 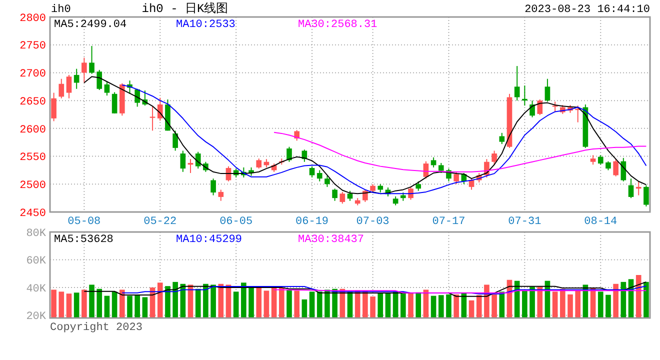 What do you see at coordinates (36, 289) in the screenshot?
I see `y-tick-label: 40K` at bounding box center [36, 289].